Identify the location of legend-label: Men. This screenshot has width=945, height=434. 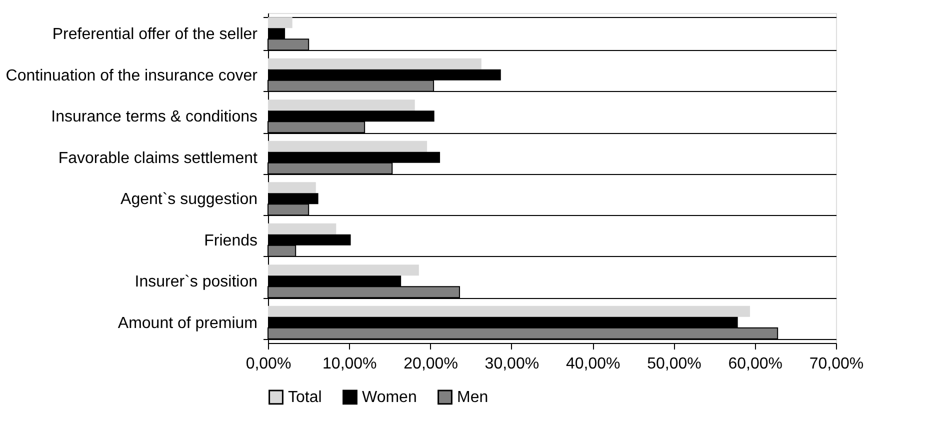
(472, 397).